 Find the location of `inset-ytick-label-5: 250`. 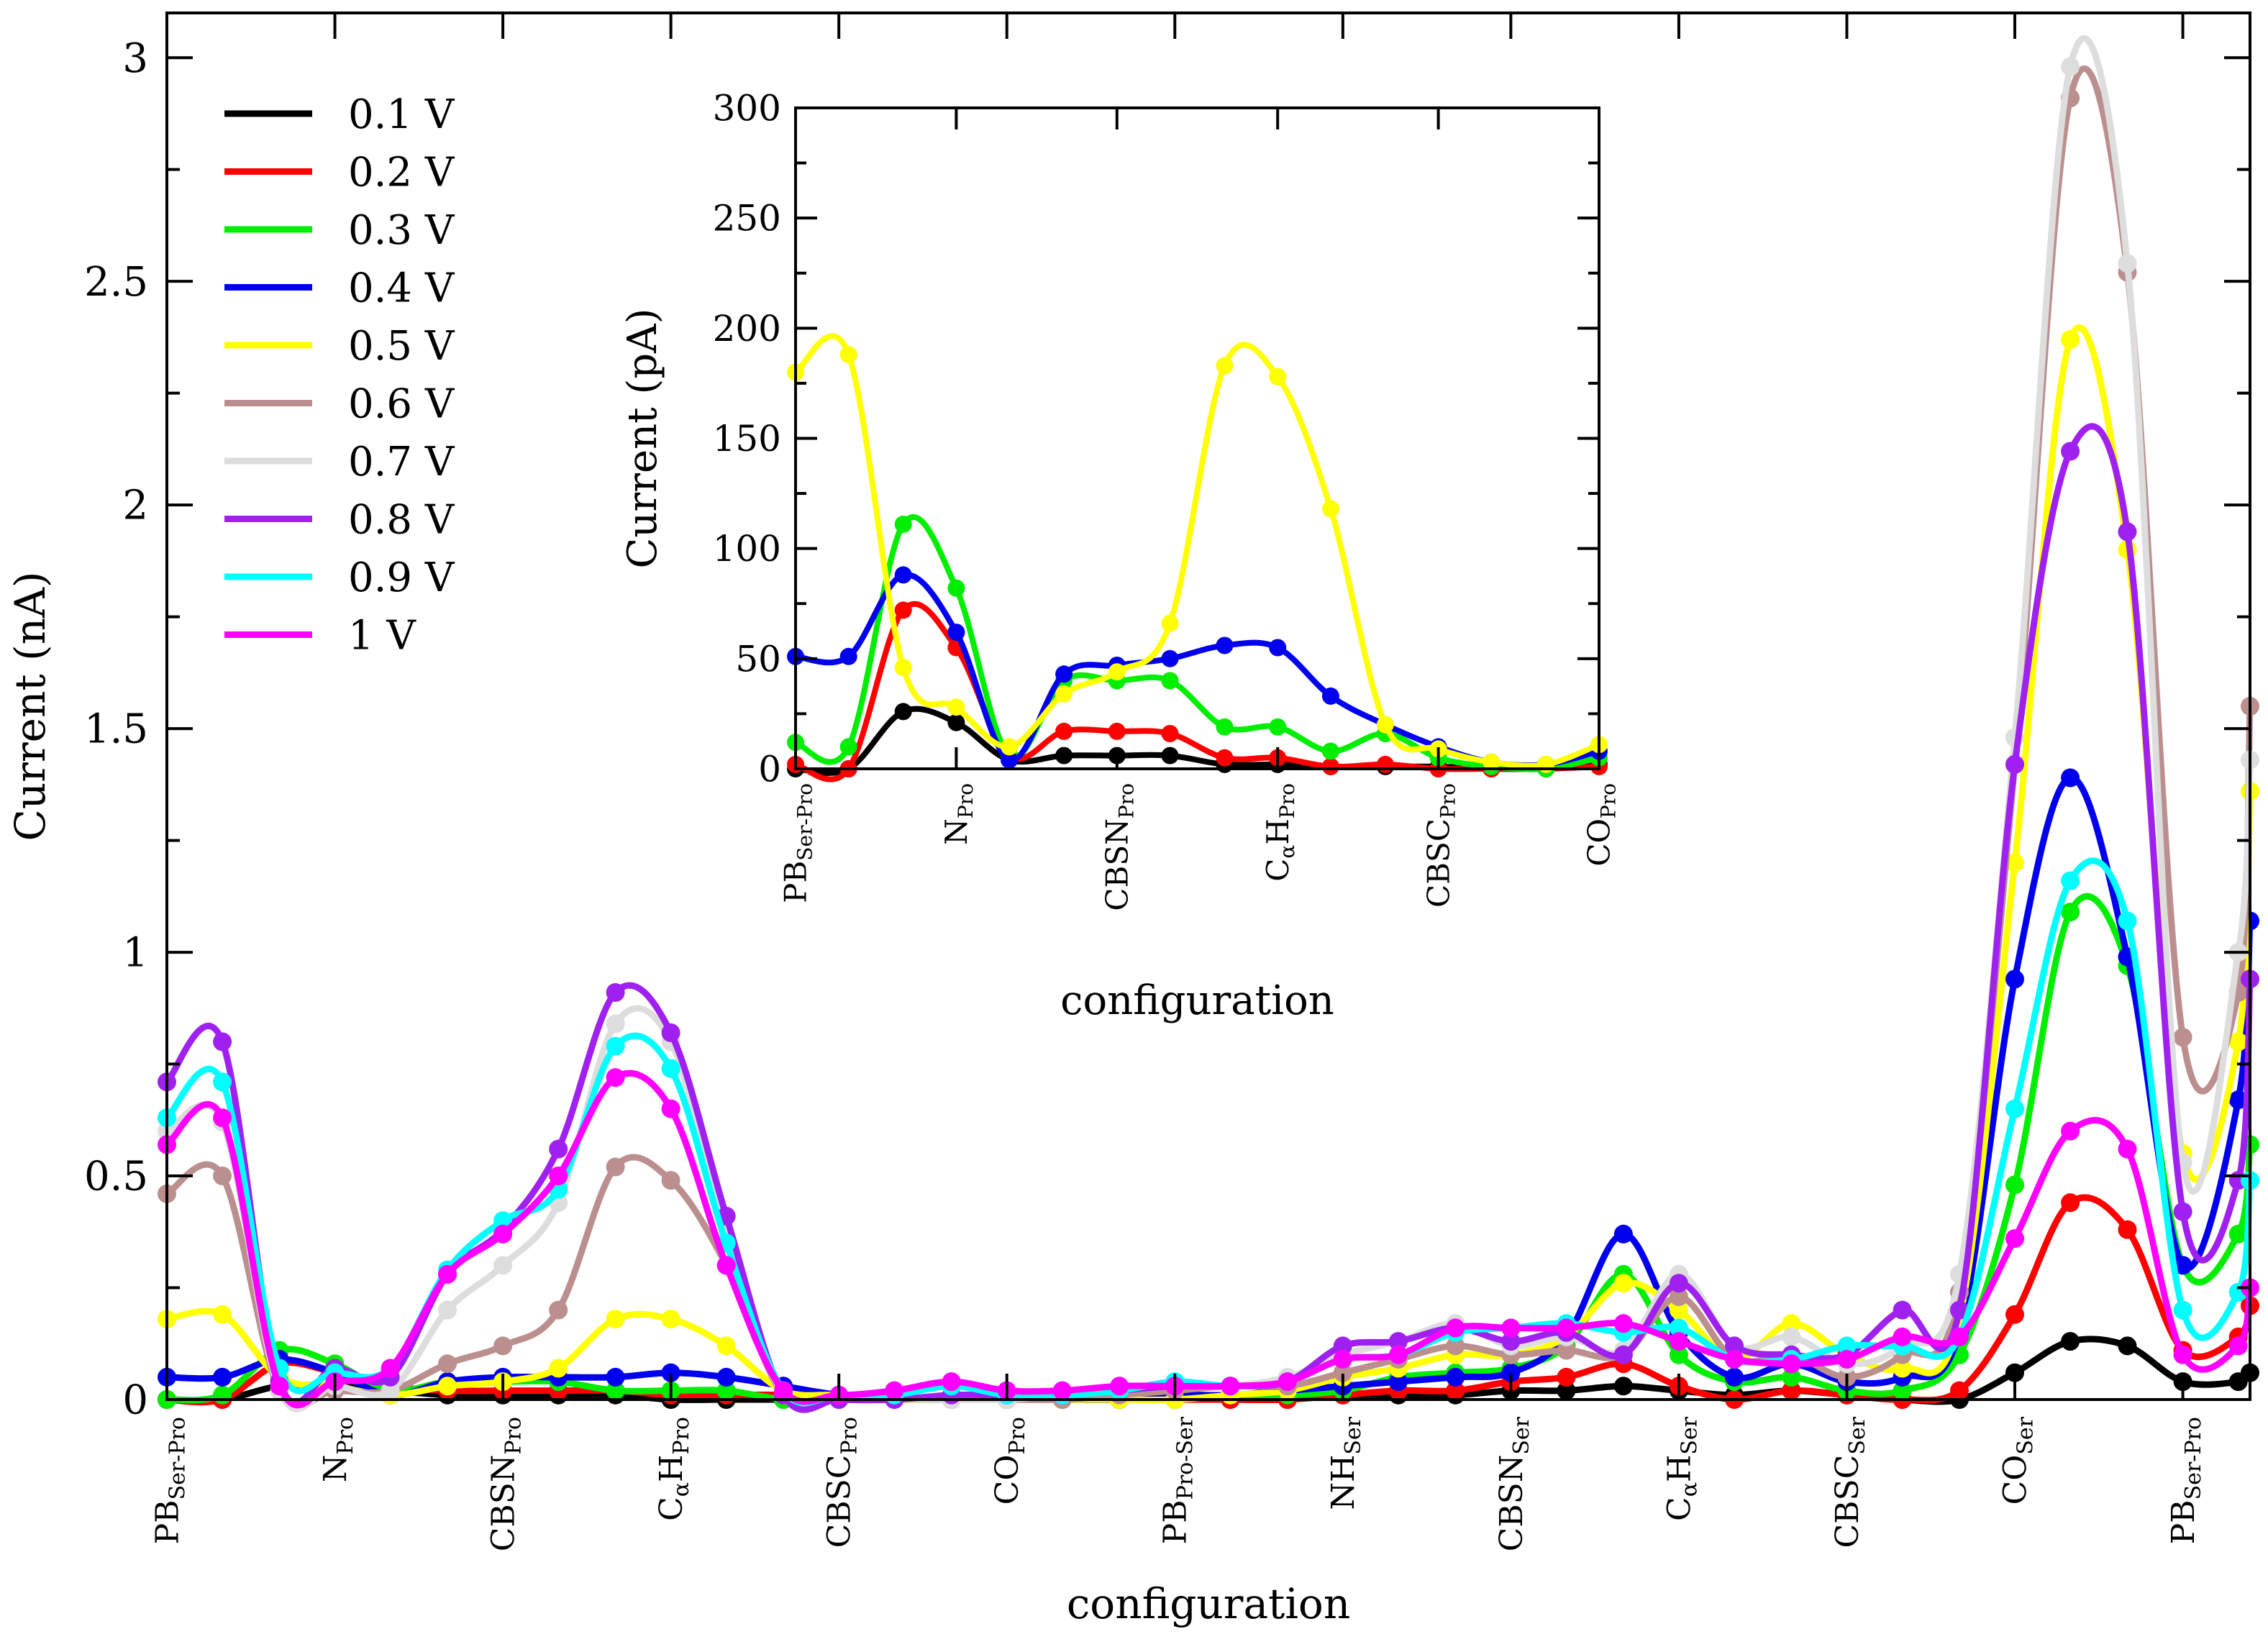

inset-ytick-label-5: 250 is located at coordinates (747, 218).